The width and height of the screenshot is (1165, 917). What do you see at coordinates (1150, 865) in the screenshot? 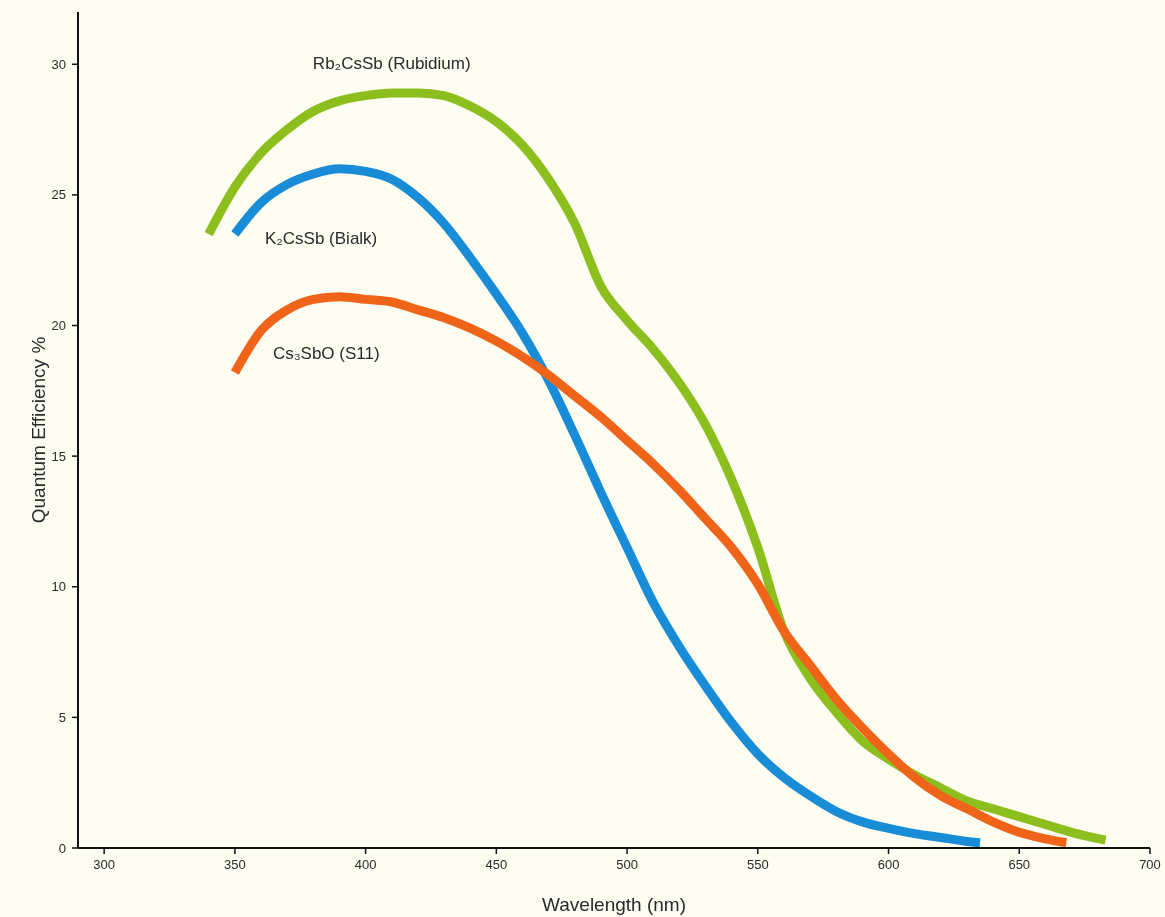
I see `x-tick-label: 700` at bounding box center [1150, 865].